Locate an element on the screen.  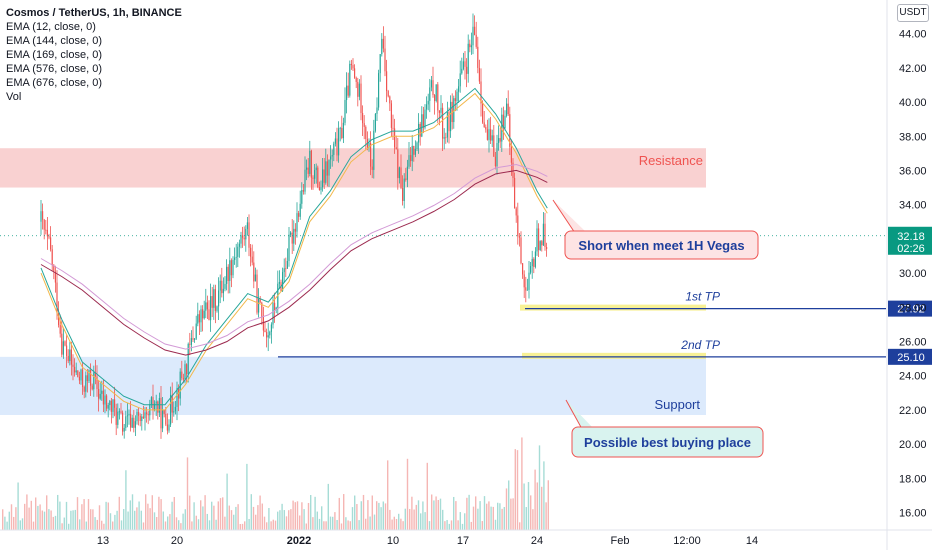
indicator-ema-576: EMA (576, close, 0) is located at coordinates (54, 69).